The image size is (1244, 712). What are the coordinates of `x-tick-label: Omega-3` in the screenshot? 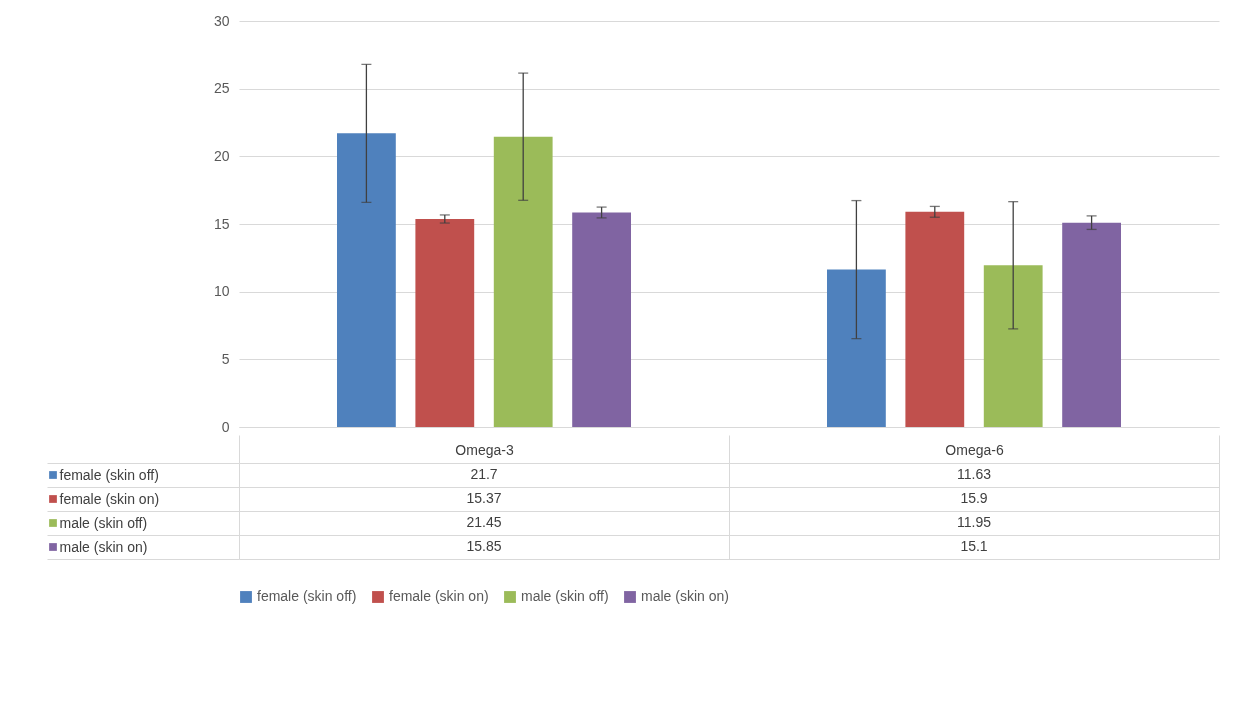 It's located at (484, 449).